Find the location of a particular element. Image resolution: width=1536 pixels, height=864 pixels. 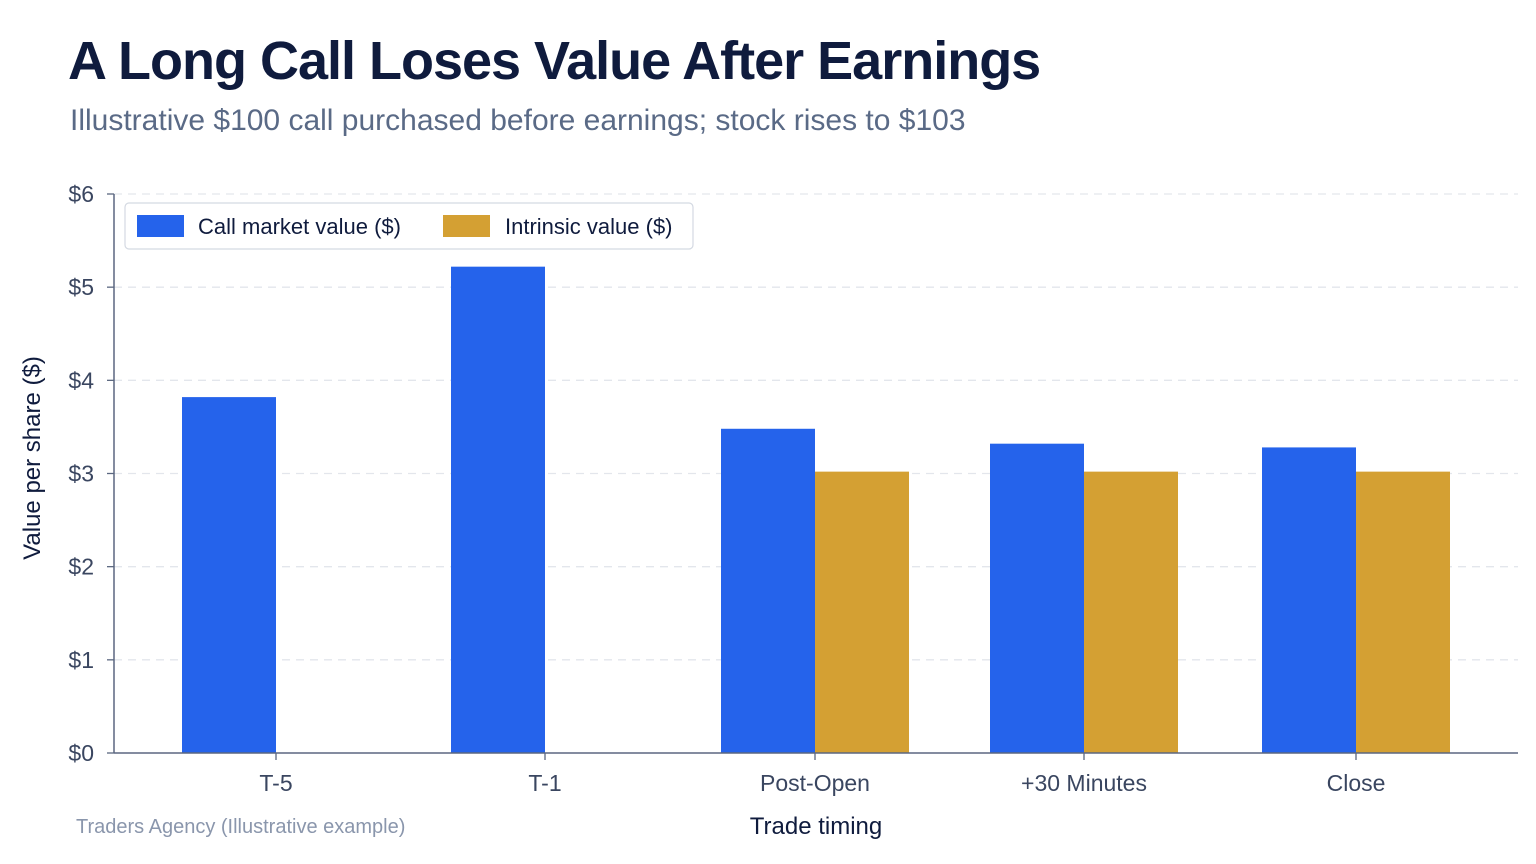

legend-frame is located at coordinates (409, 226).